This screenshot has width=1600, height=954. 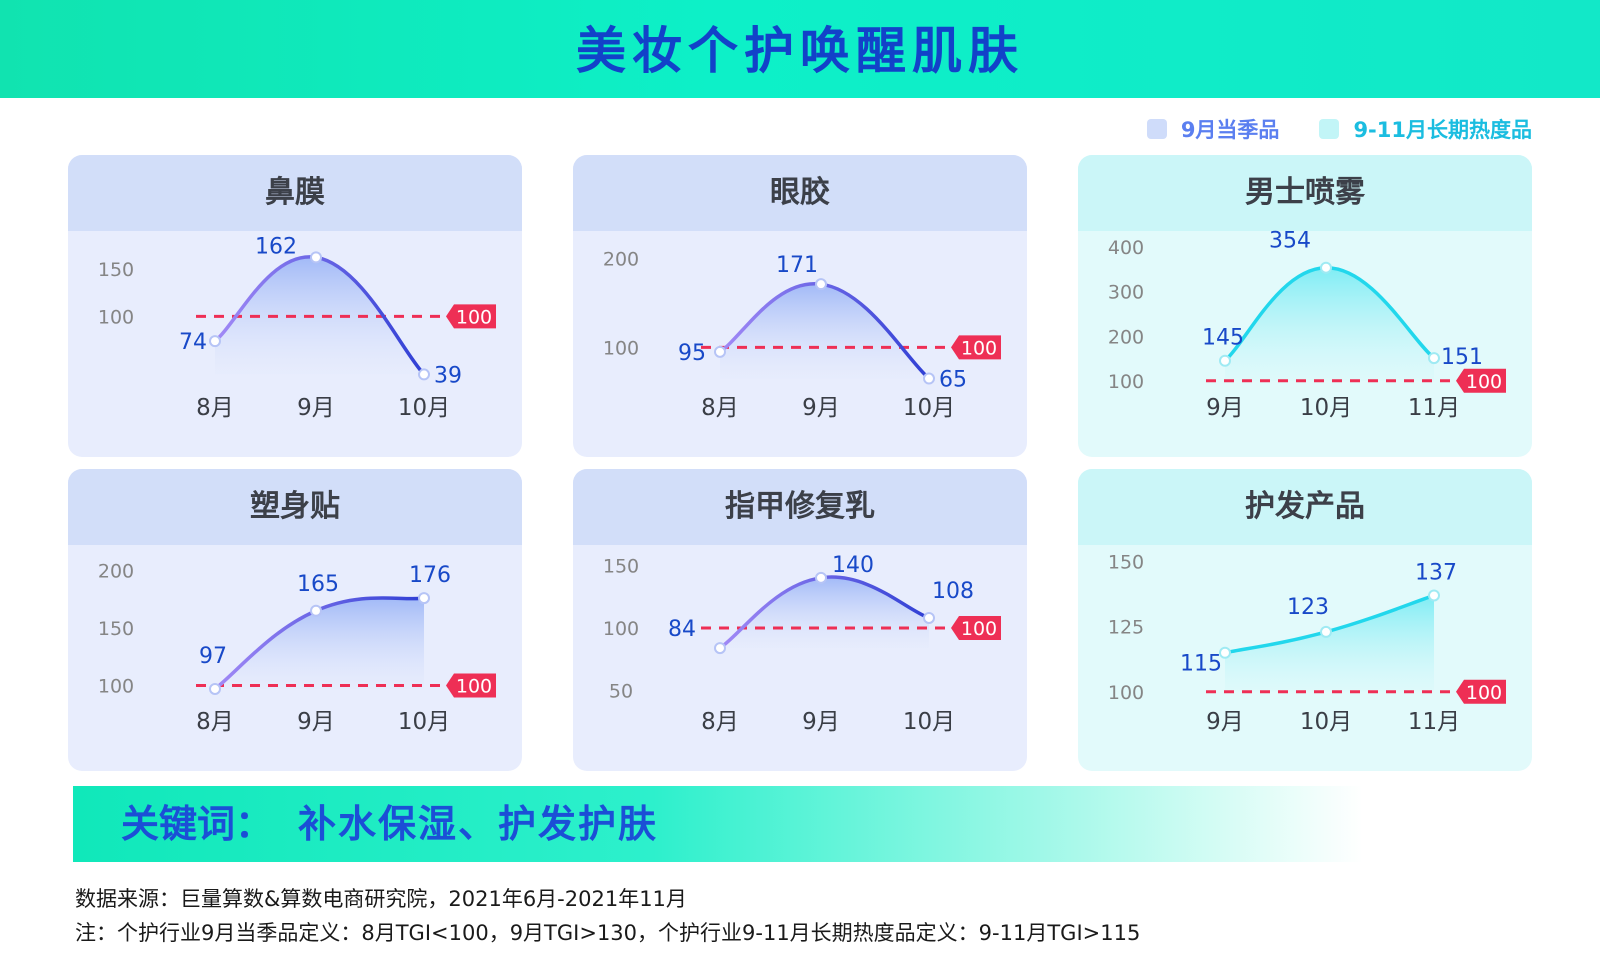 I want to click on chart-plot: 50 100 150 8月 9月 10月 100 84 140 108, so click(x=802, y=644).